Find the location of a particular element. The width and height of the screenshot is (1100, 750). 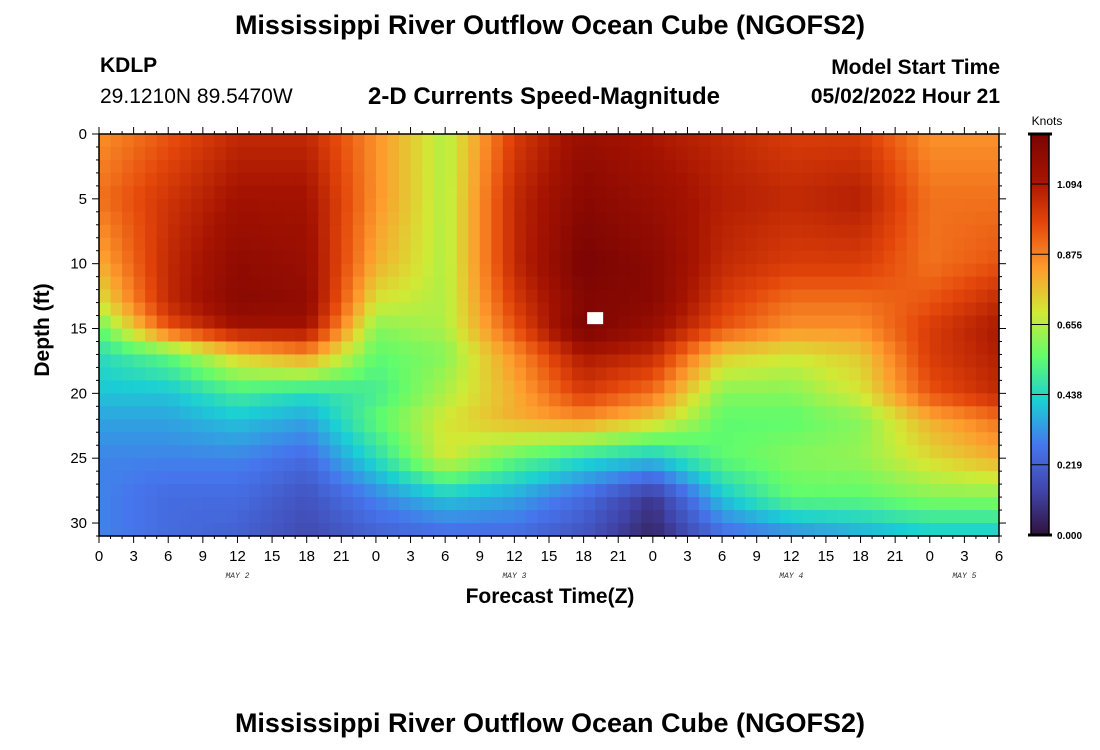

colorbar-tick-label: 0.438 is located at coordinates (1069, 395).